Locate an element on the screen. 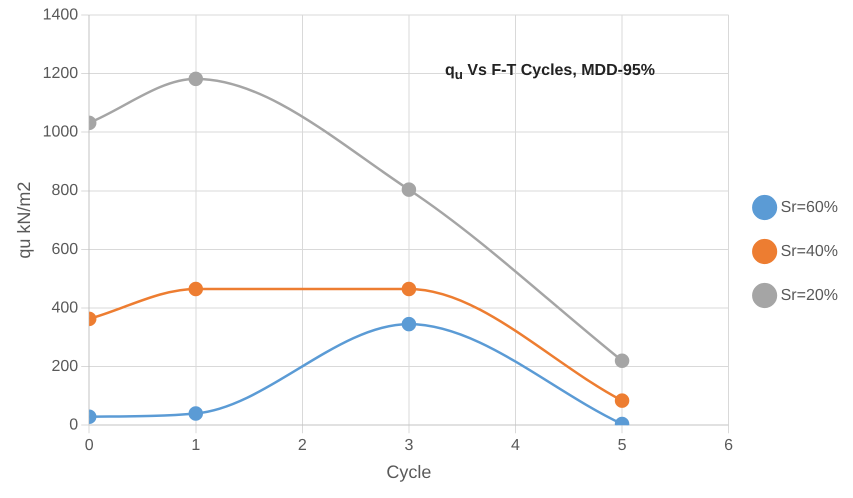 The image size is (853, 498). y-tick-label: 200 is located at coordinates (64, 367).